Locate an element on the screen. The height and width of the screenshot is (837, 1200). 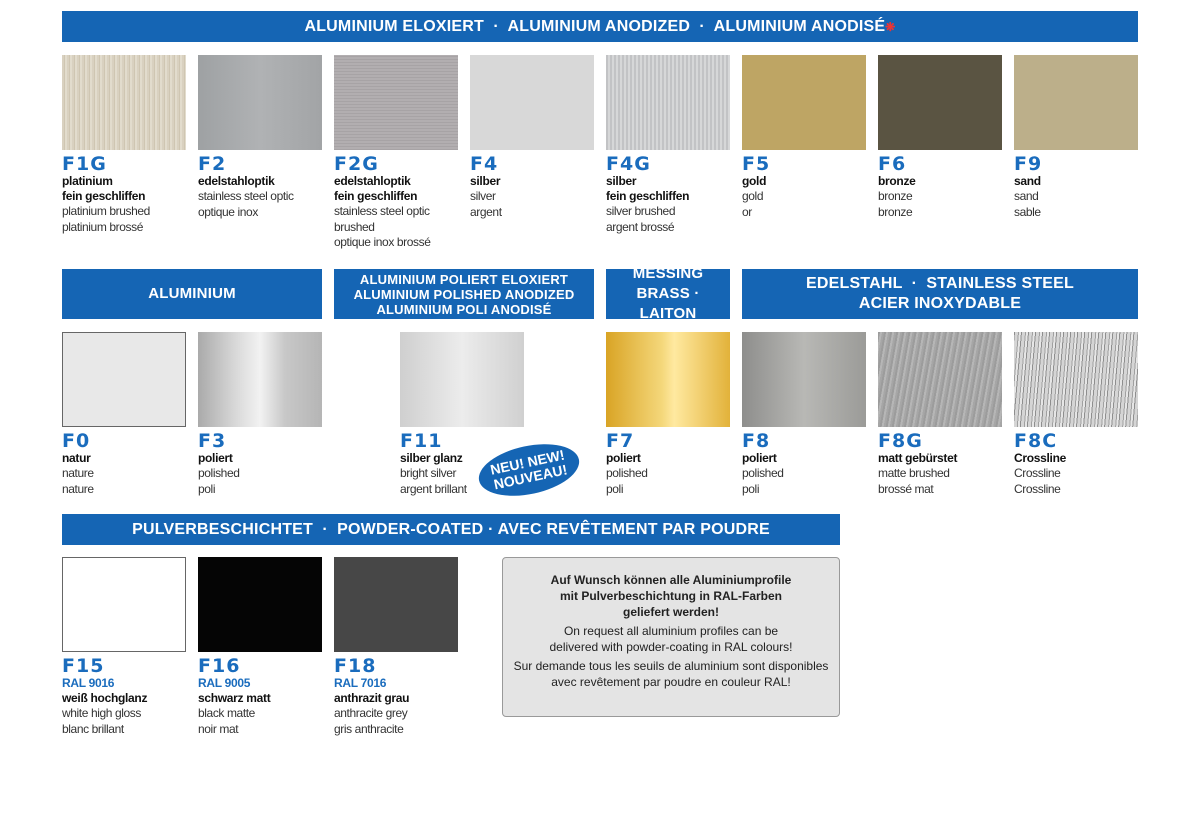
header-line: ALUMINIUM POLISHED ANODIZED is located at coordinates (464, 294).